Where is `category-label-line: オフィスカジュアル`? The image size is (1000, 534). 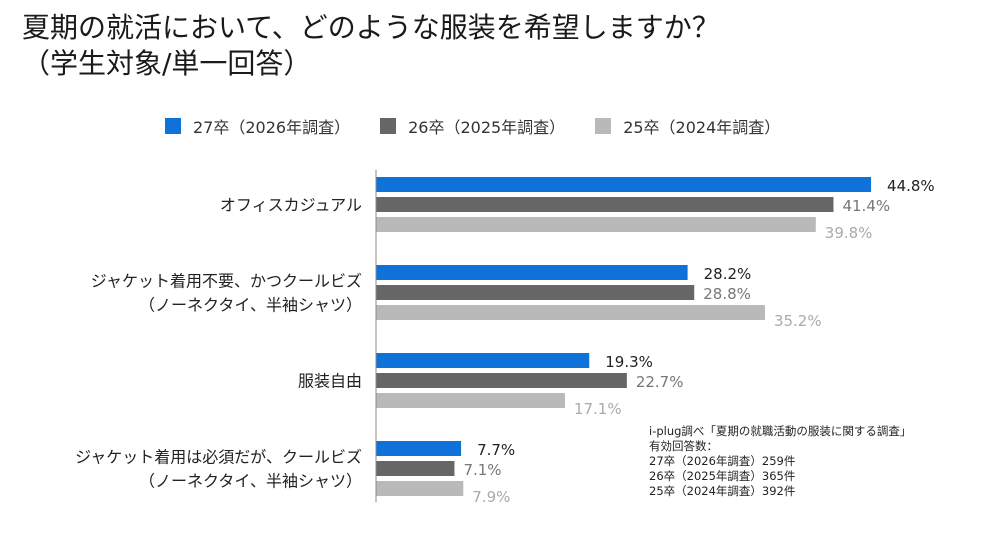 category-label-line: オフィスカジュアル is located at coordinates (291, 205).